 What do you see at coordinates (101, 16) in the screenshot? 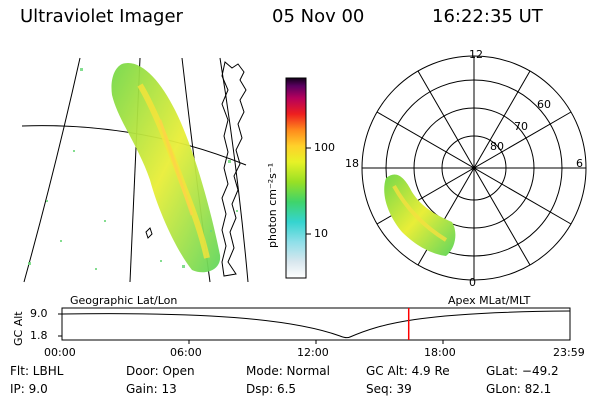
I see `instrument-title: Ultraviolet Imager` at bounding box center [101, 16].